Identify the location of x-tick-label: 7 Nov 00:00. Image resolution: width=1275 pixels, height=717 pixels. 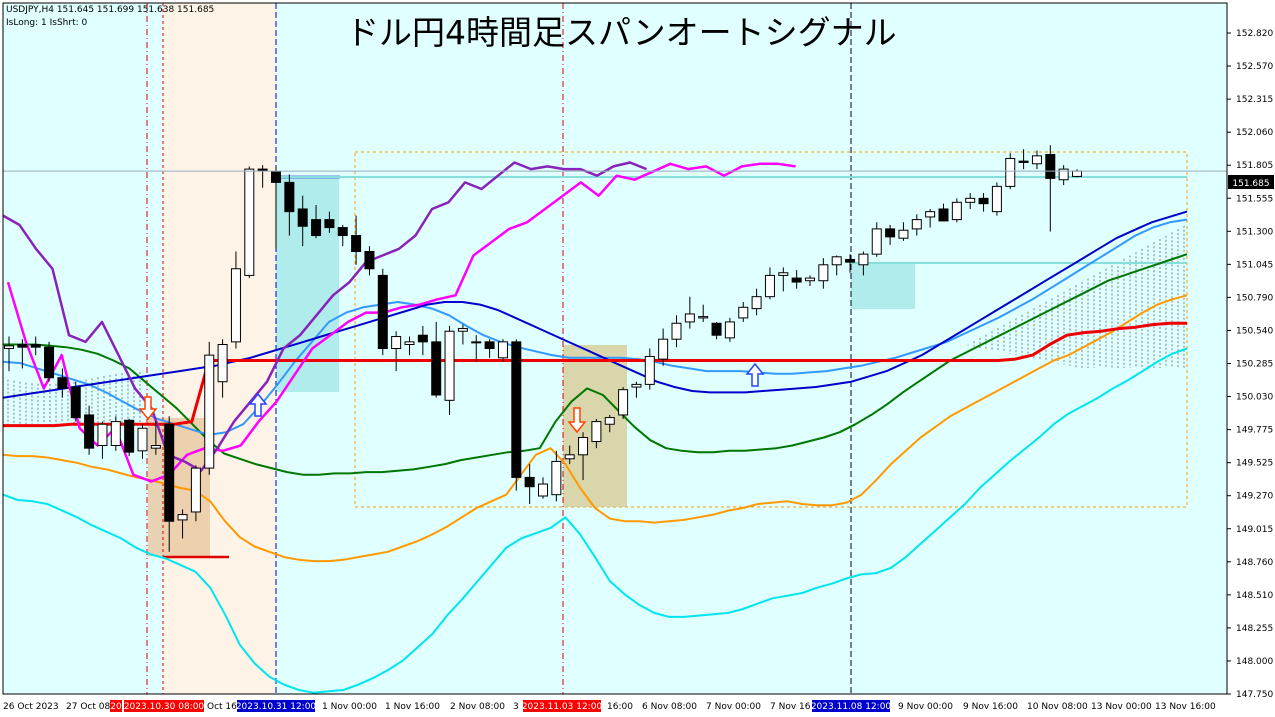
(733, 707).